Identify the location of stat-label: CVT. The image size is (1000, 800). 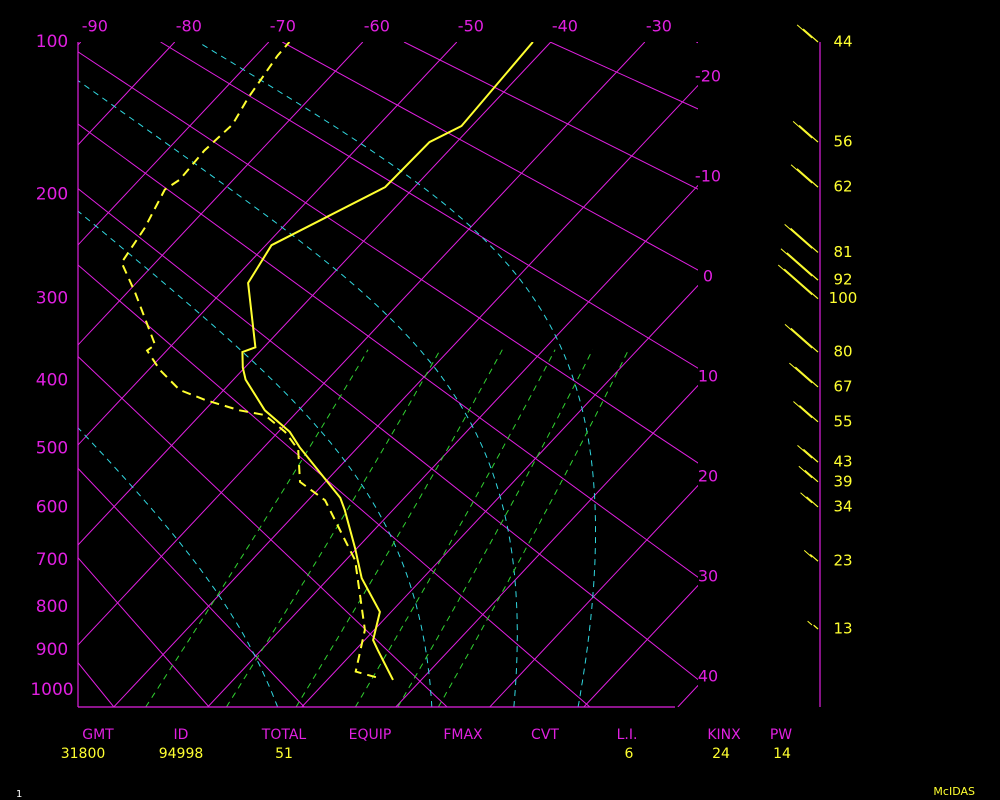
(545, 735).